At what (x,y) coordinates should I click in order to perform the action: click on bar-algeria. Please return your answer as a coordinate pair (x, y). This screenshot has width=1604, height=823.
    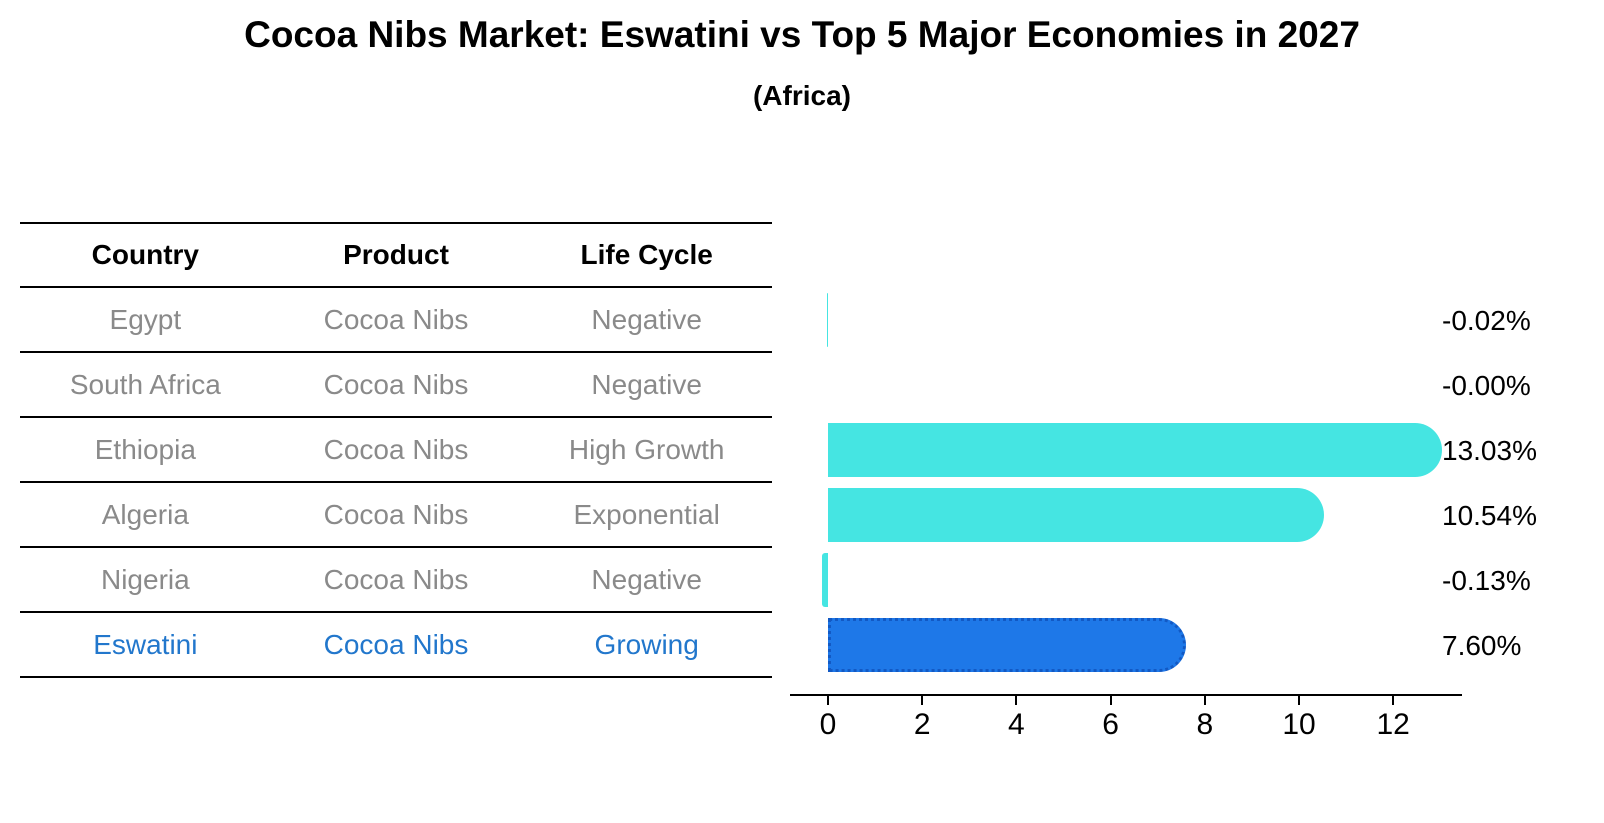
    Looking at the image, I should click on (1076, 515).